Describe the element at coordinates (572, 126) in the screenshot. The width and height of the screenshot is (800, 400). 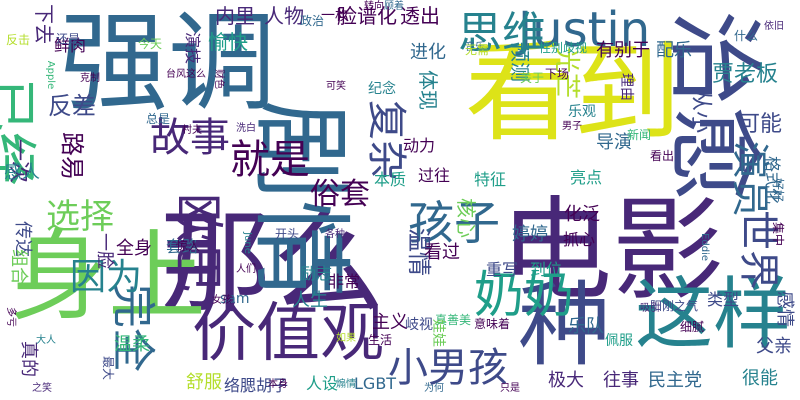
I see `cloud-word: 男子` at that location.